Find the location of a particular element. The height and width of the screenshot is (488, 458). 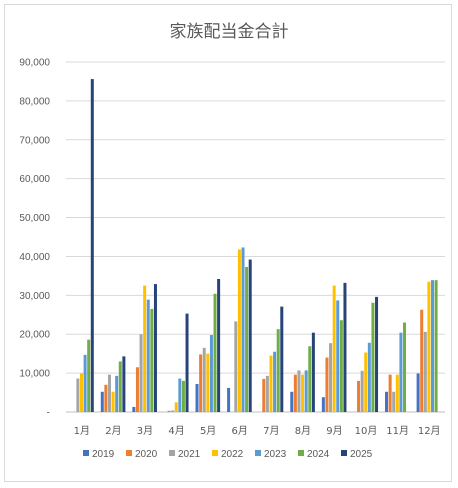

x-axis-labels: 1月 2月 3月 4月 5月 6月 7月 8月 9月 10月 11月 12月 is located at coordinates (257, 431).